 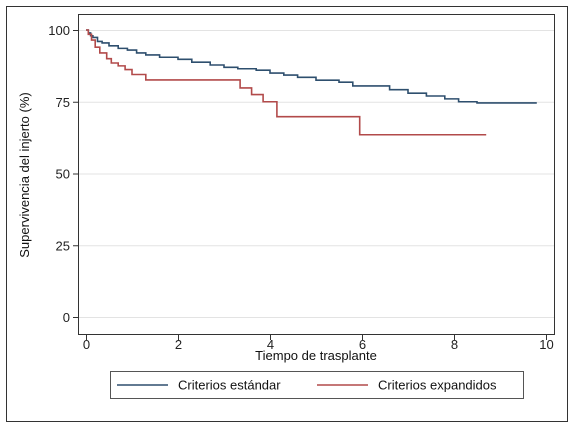 What do you see at coordinates (63, 245) in the screenshot?
I see `y-tick-label-25: 25` at bounding box center [63, 245].